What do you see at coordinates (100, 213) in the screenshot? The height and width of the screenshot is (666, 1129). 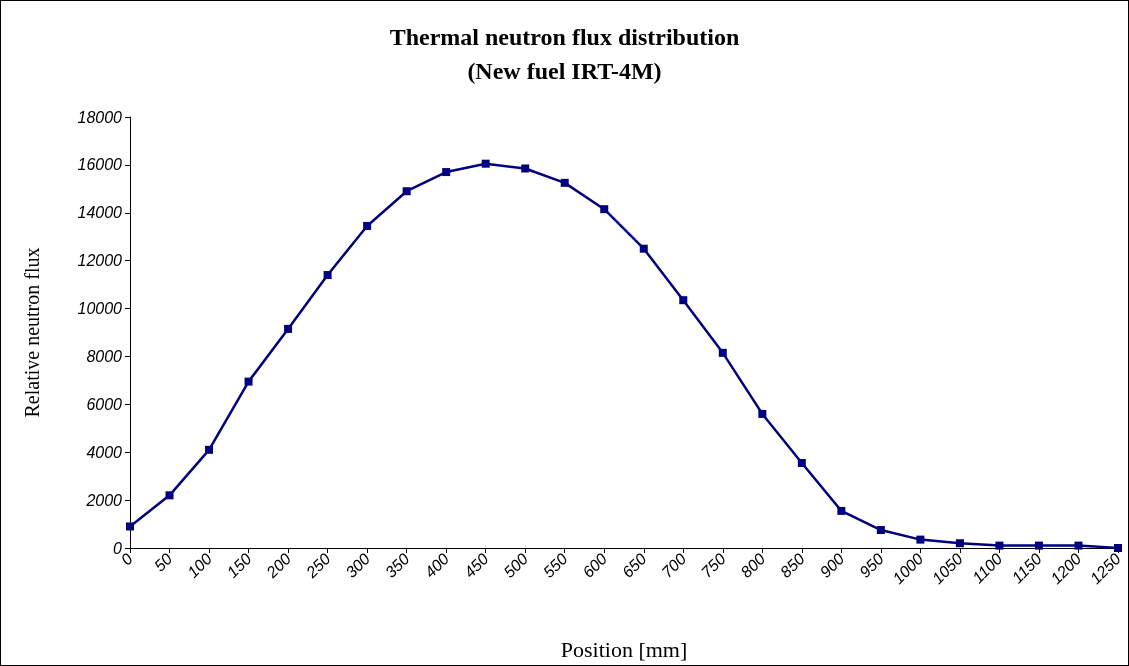 I see `y-tick-label: 14000` at bounding box center [100, 213].